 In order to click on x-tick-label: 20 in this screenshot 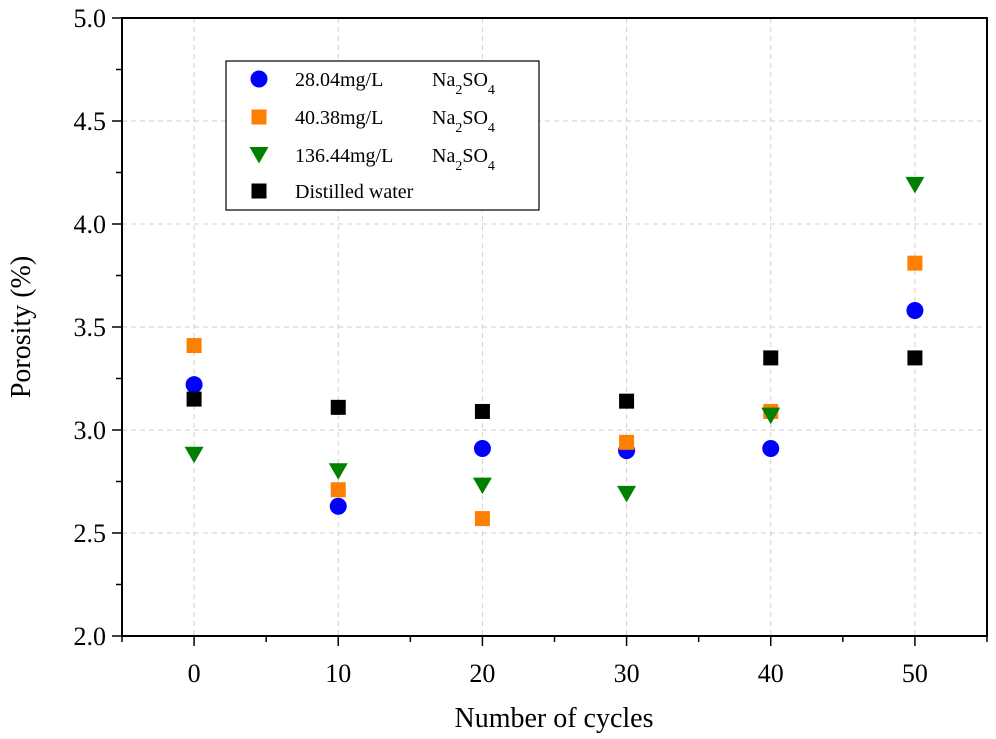, I will do `click(482, 673)`.